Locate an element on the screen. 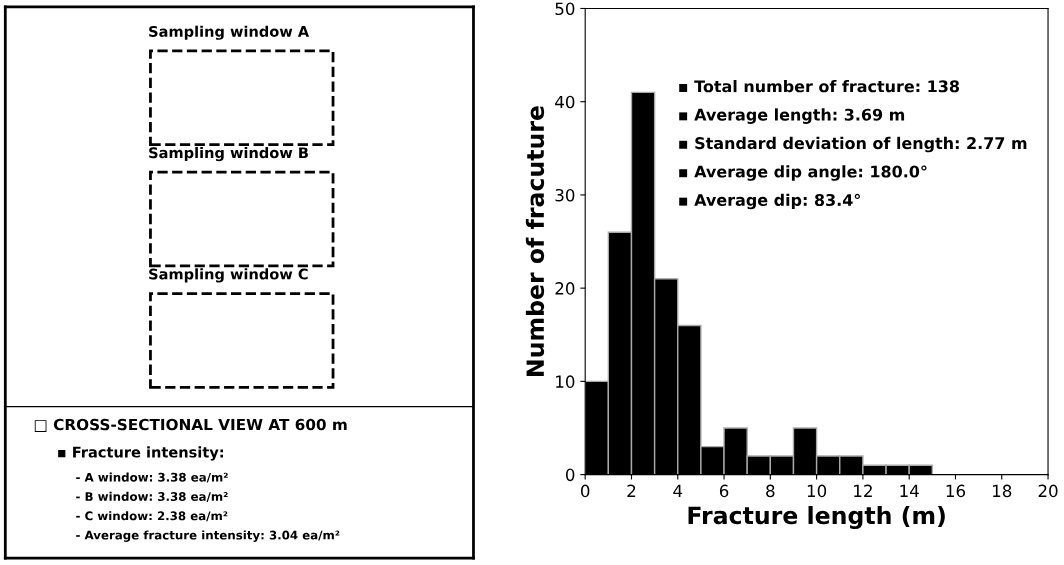 The image size is (1064, 565). text: - A window: 3.38 ea/m² is located at coordinates (152, 477).